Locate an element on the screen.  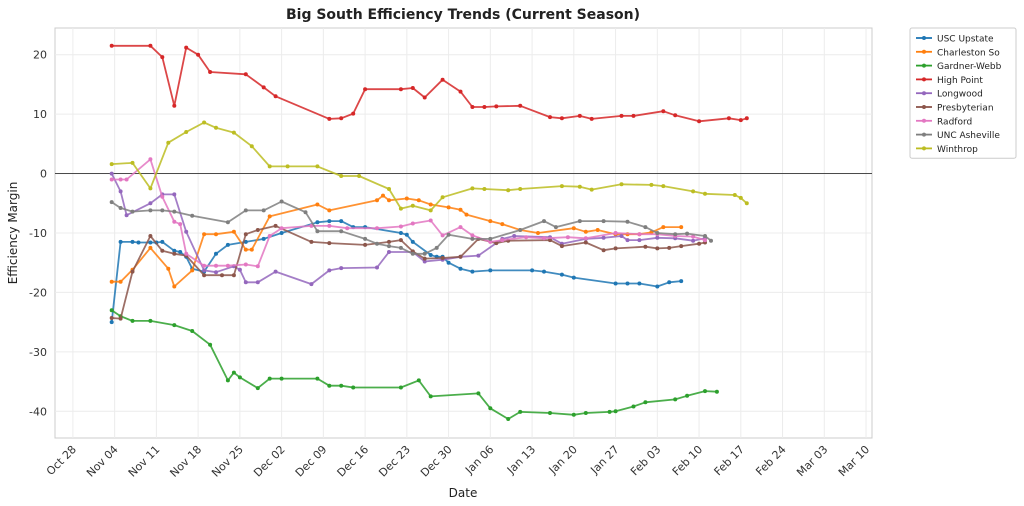
x-tick-label: Nov 18 is located at coordinates (185, 461).